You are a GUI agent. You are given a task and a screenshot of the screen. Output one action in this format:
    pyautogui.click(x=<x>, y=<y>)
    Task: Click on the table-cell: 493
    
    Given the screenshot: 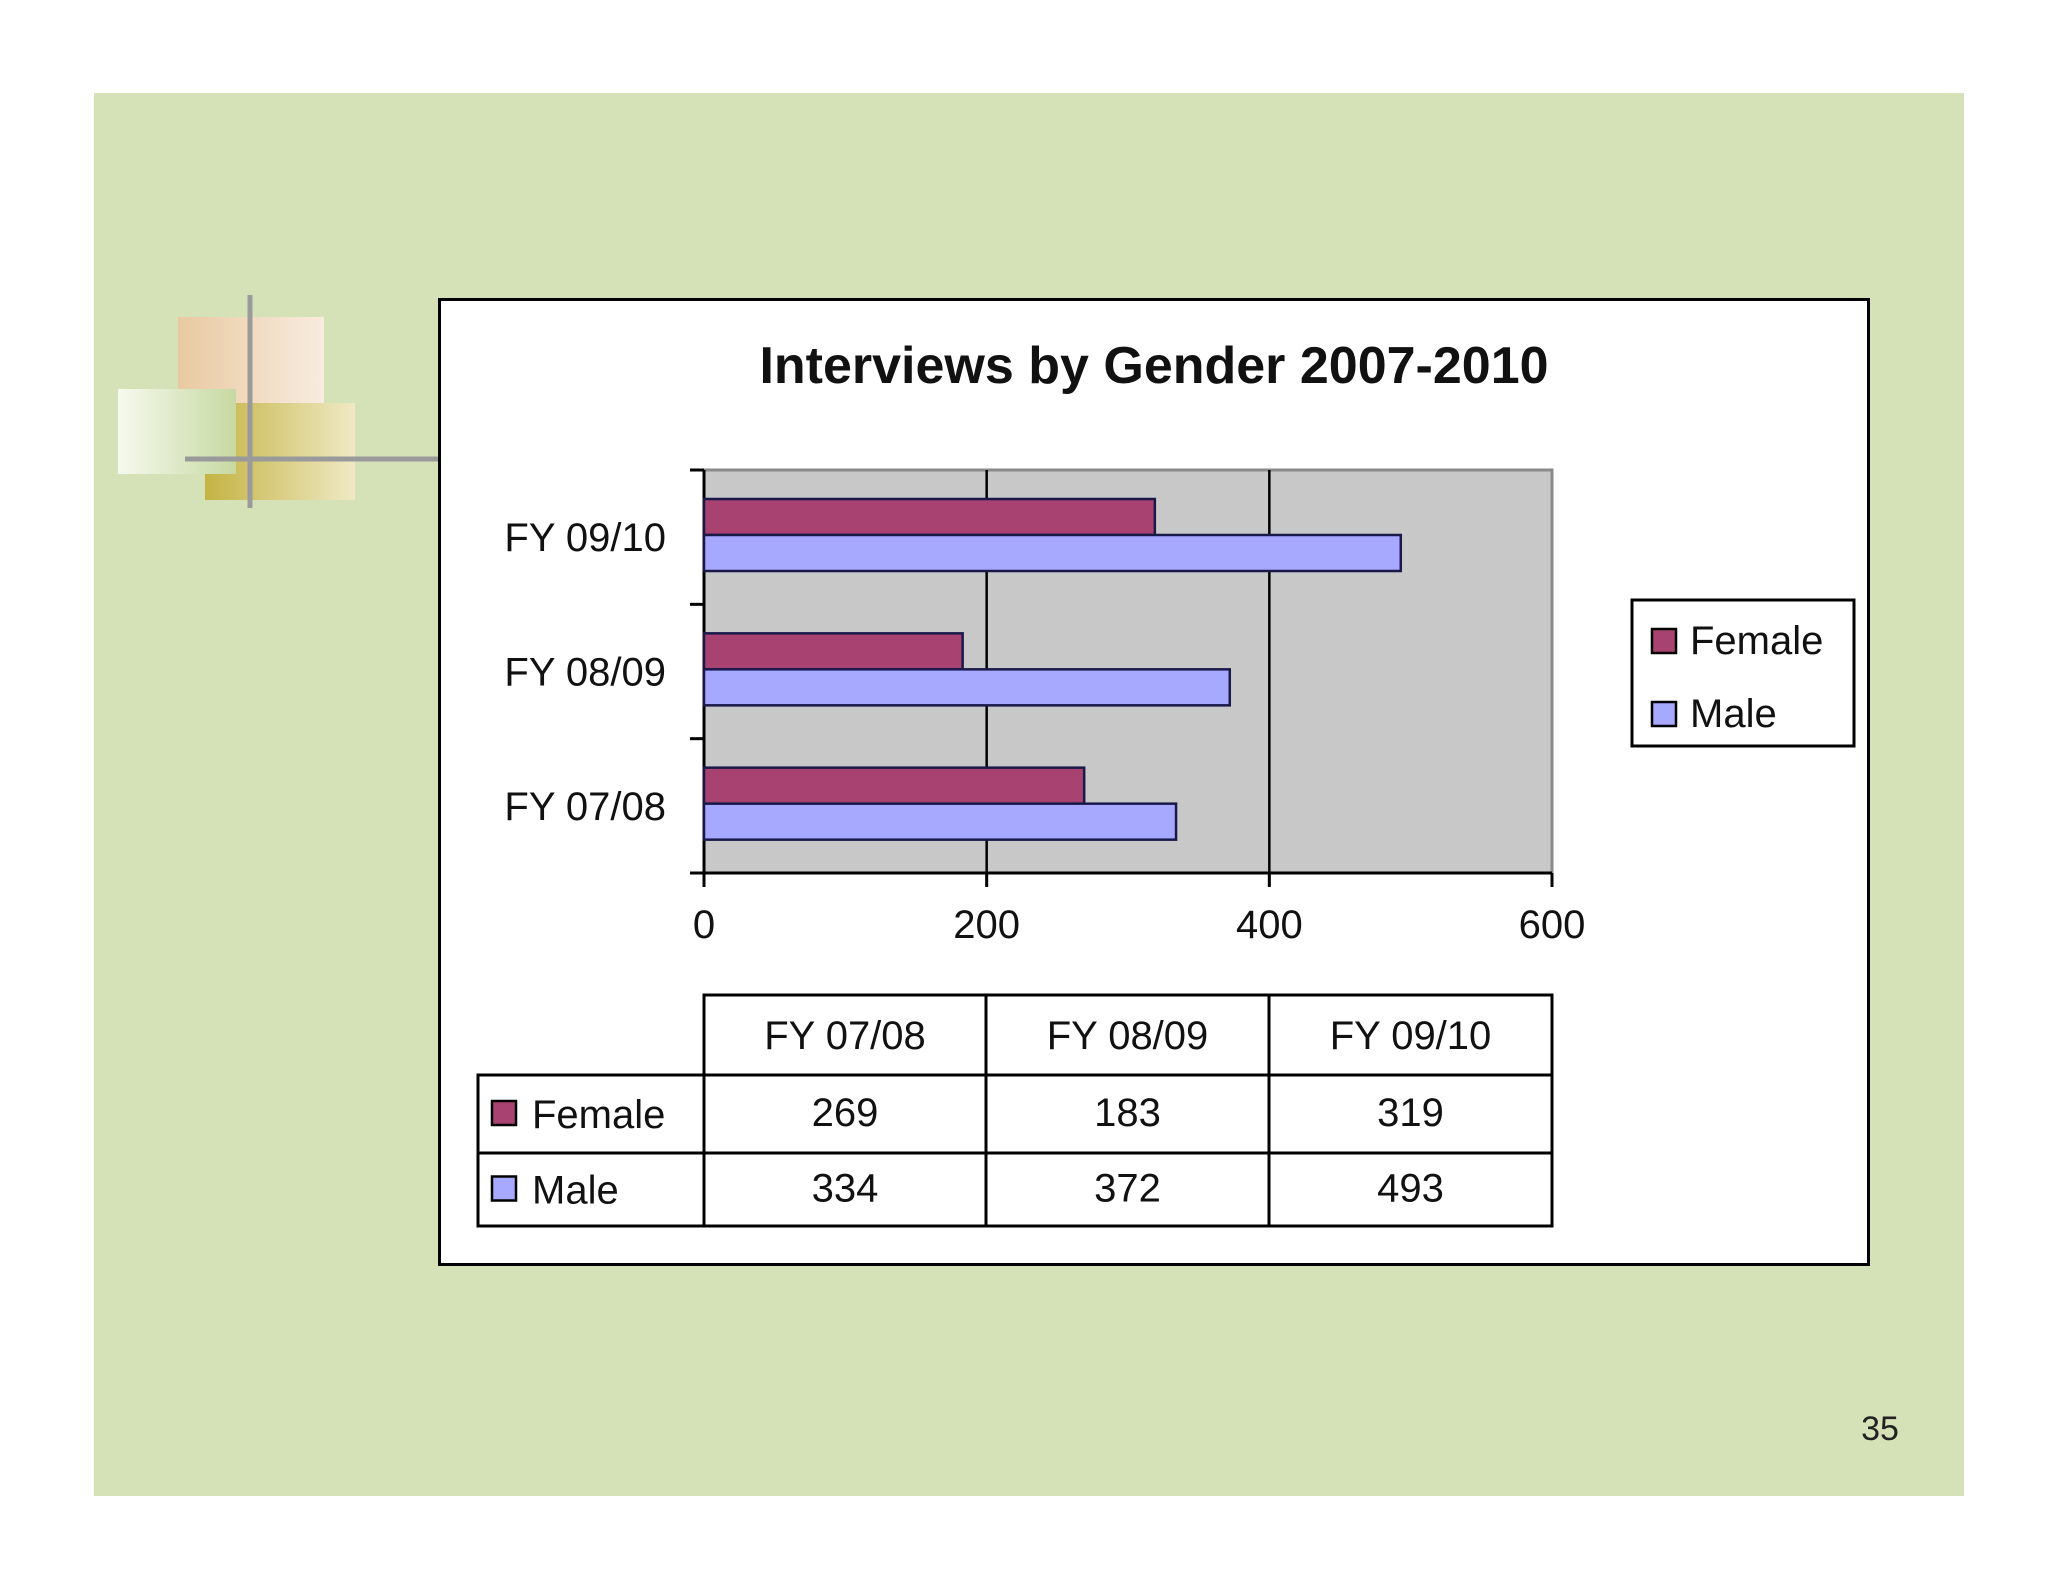 What is the action you would take?
    pyautogui.click(x=1410, y=1189)
    